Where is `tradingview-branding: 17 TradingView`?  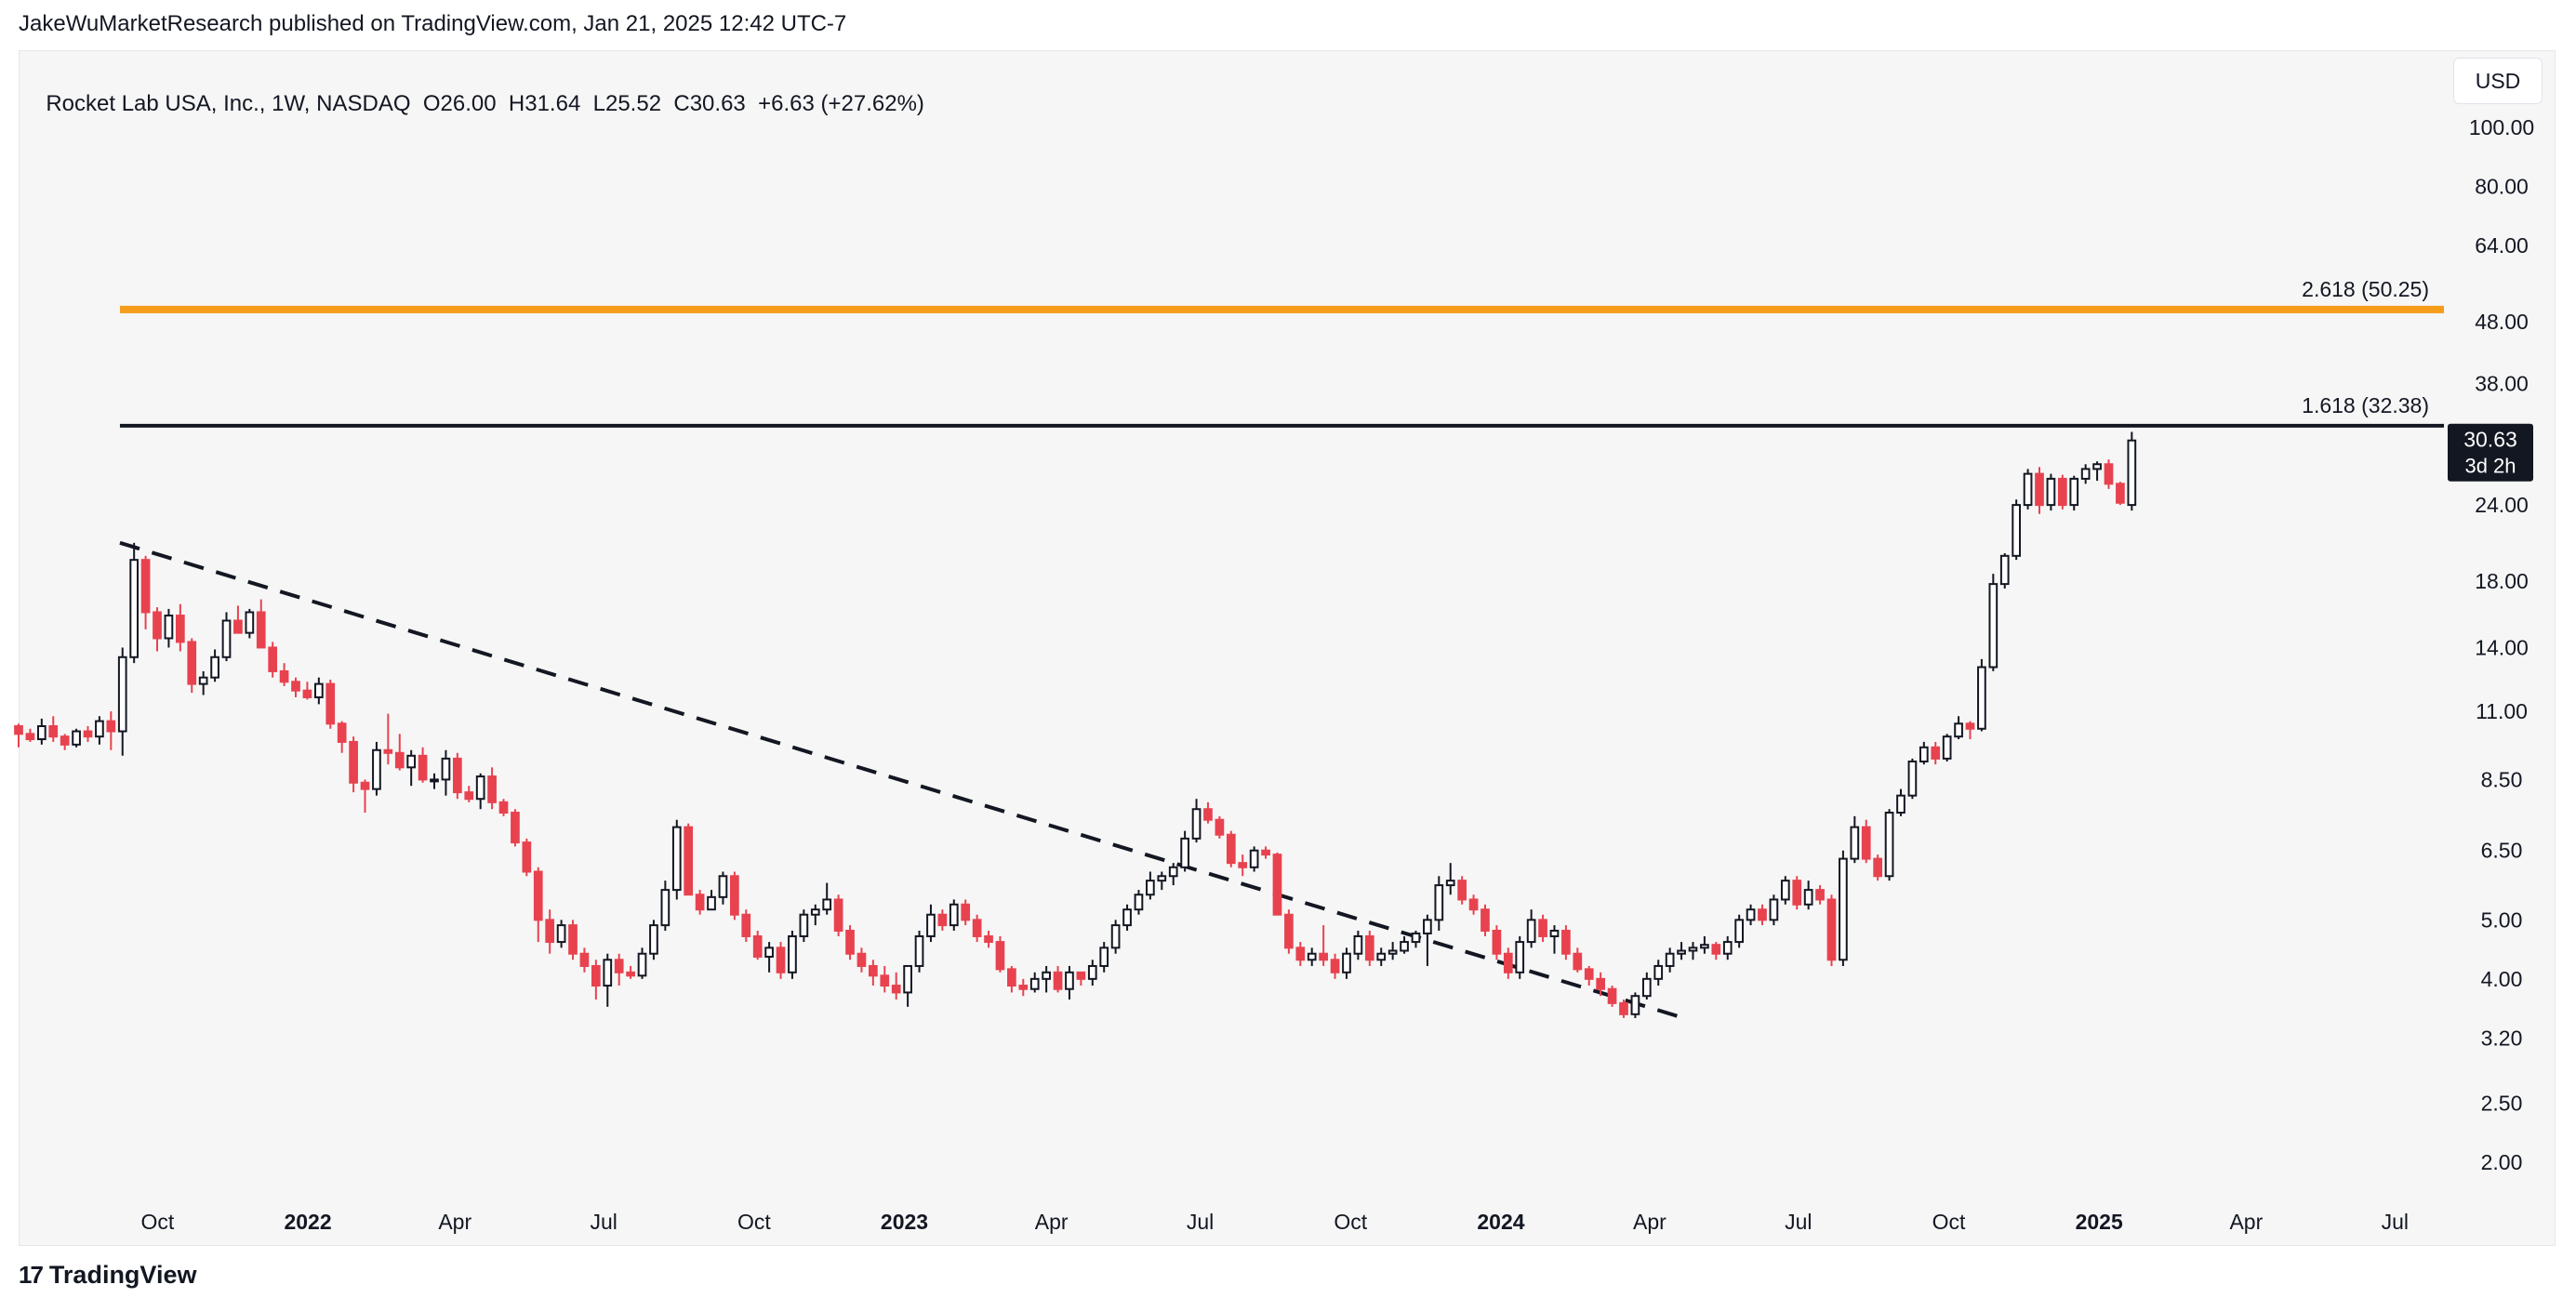 tradingview-branding: 17 TradingView is located at coordinates (107, 1276).